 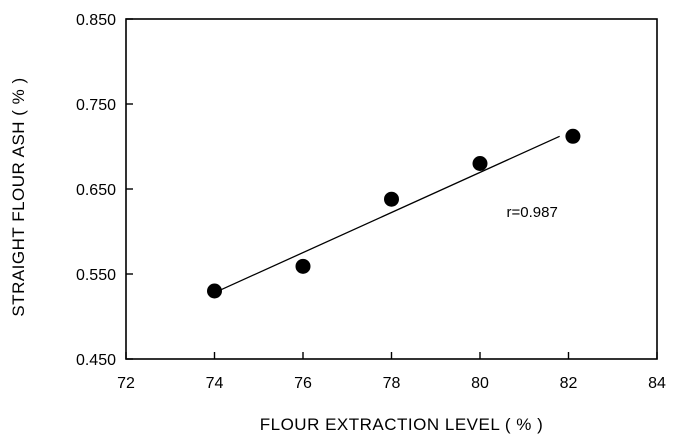 What do you see at coordinates (126, 383) in the screenshot?
I see `x-tick-label: 72` at bounding box center [126, 383].